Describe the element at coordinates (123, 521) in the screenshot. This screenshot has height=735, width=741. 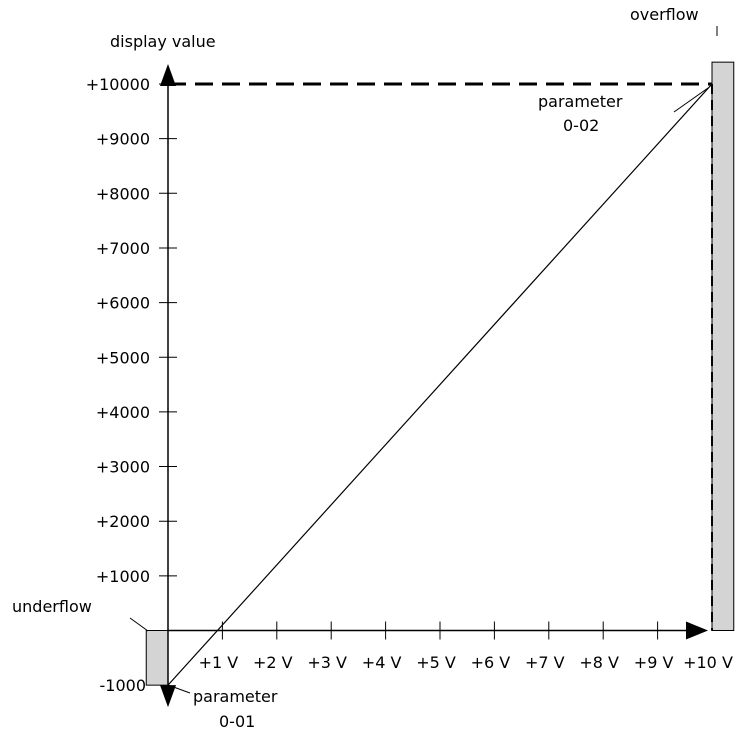
I see `y-tick-label: +2000` at that location.